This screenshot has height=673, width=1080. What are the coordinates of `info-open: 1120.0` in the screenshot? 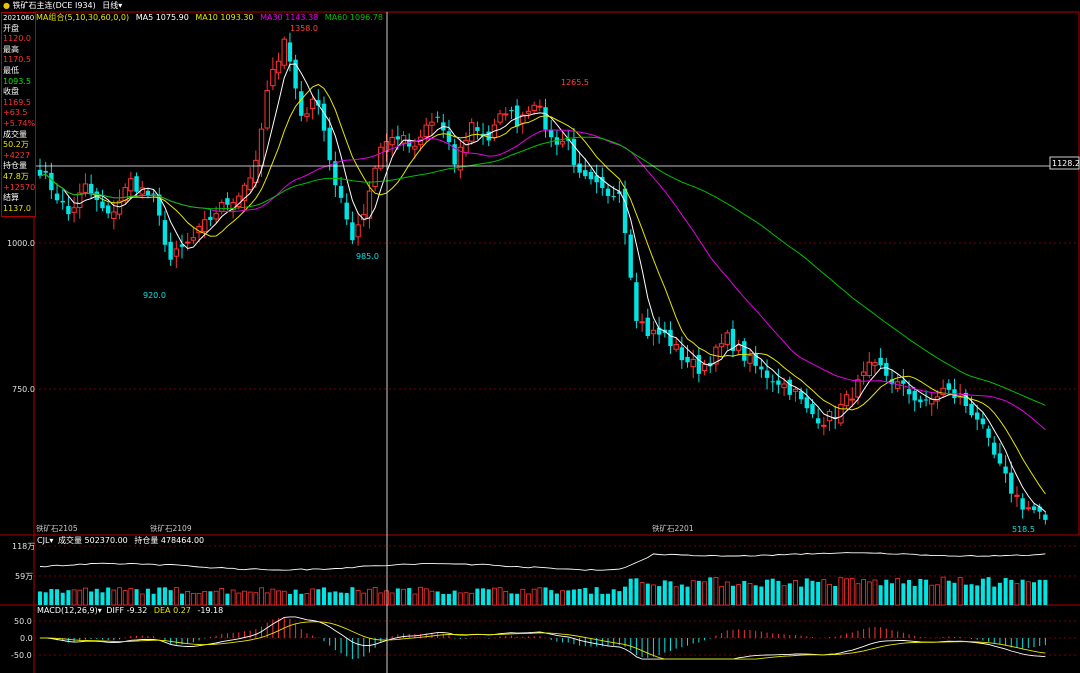 It's located at (17, 39).